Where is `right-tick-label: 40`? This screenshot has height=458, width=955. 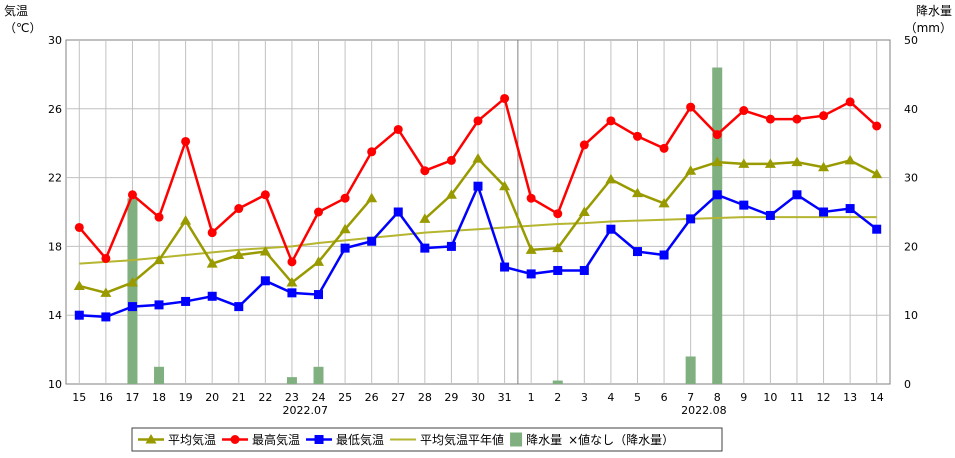
right-tick-label: 40 is located at coordinates (911, 109).